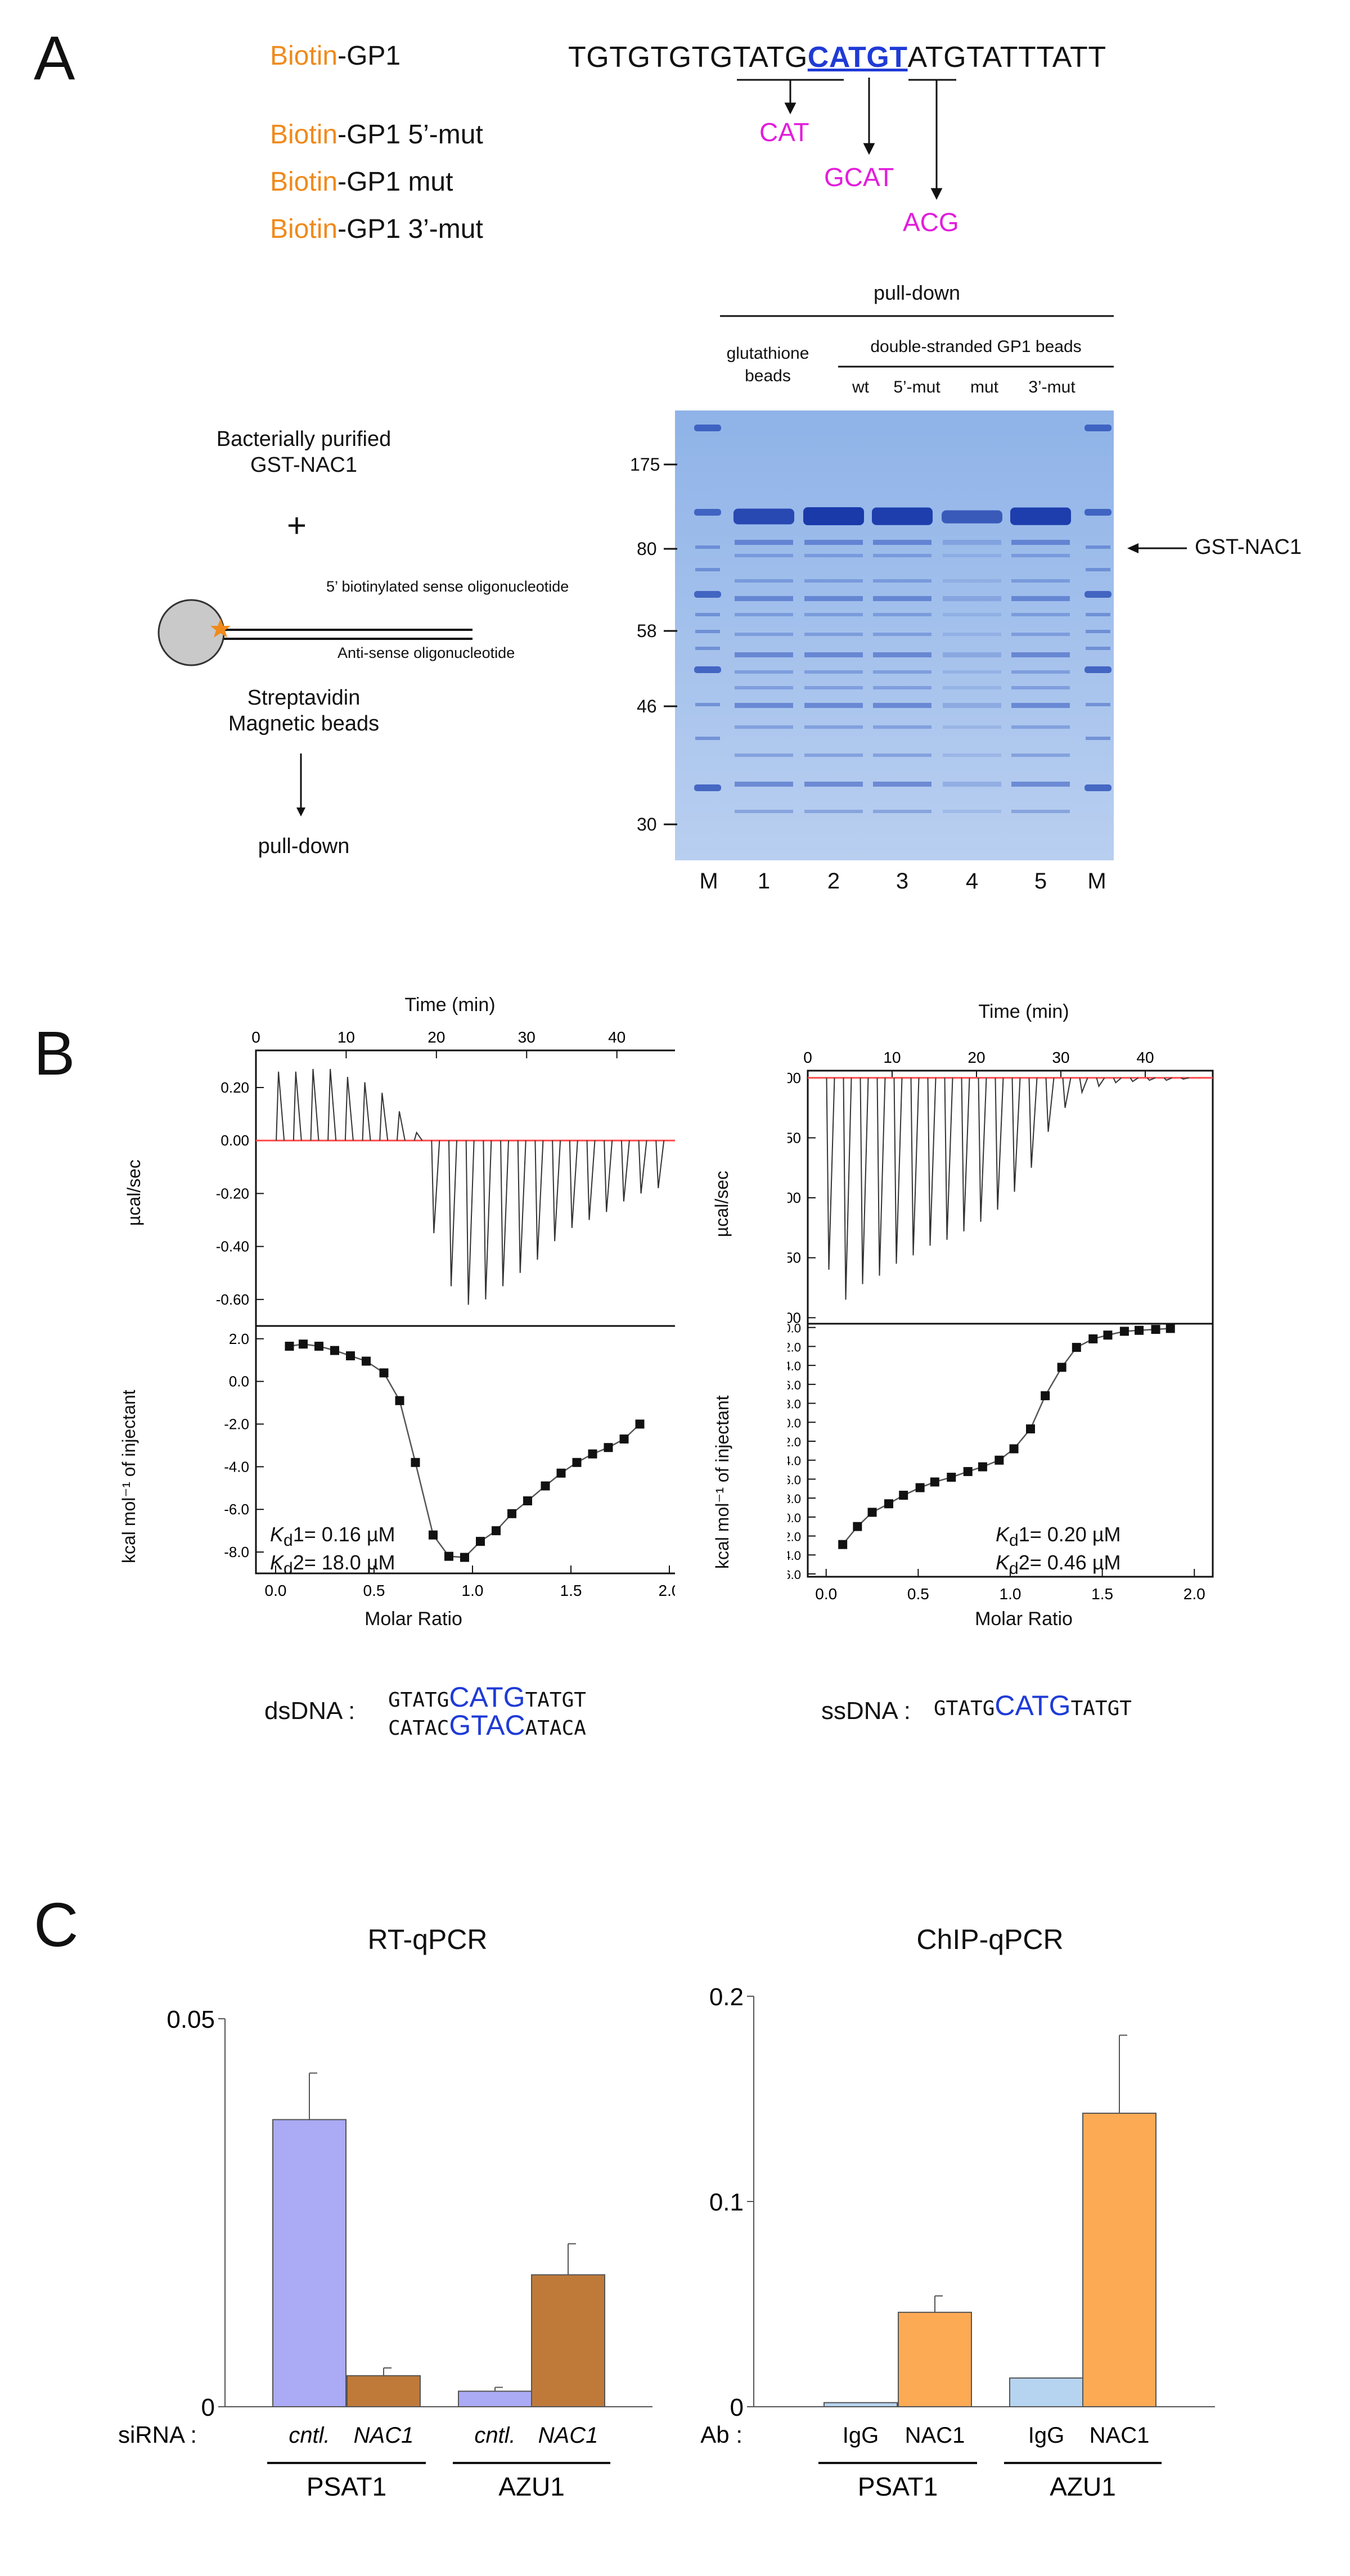  What do you see at coordinates (1248, 547) in the screenshot?
I see `band-label-gst-nac1: GST-NAC1` at bounding box center [1248, 547].